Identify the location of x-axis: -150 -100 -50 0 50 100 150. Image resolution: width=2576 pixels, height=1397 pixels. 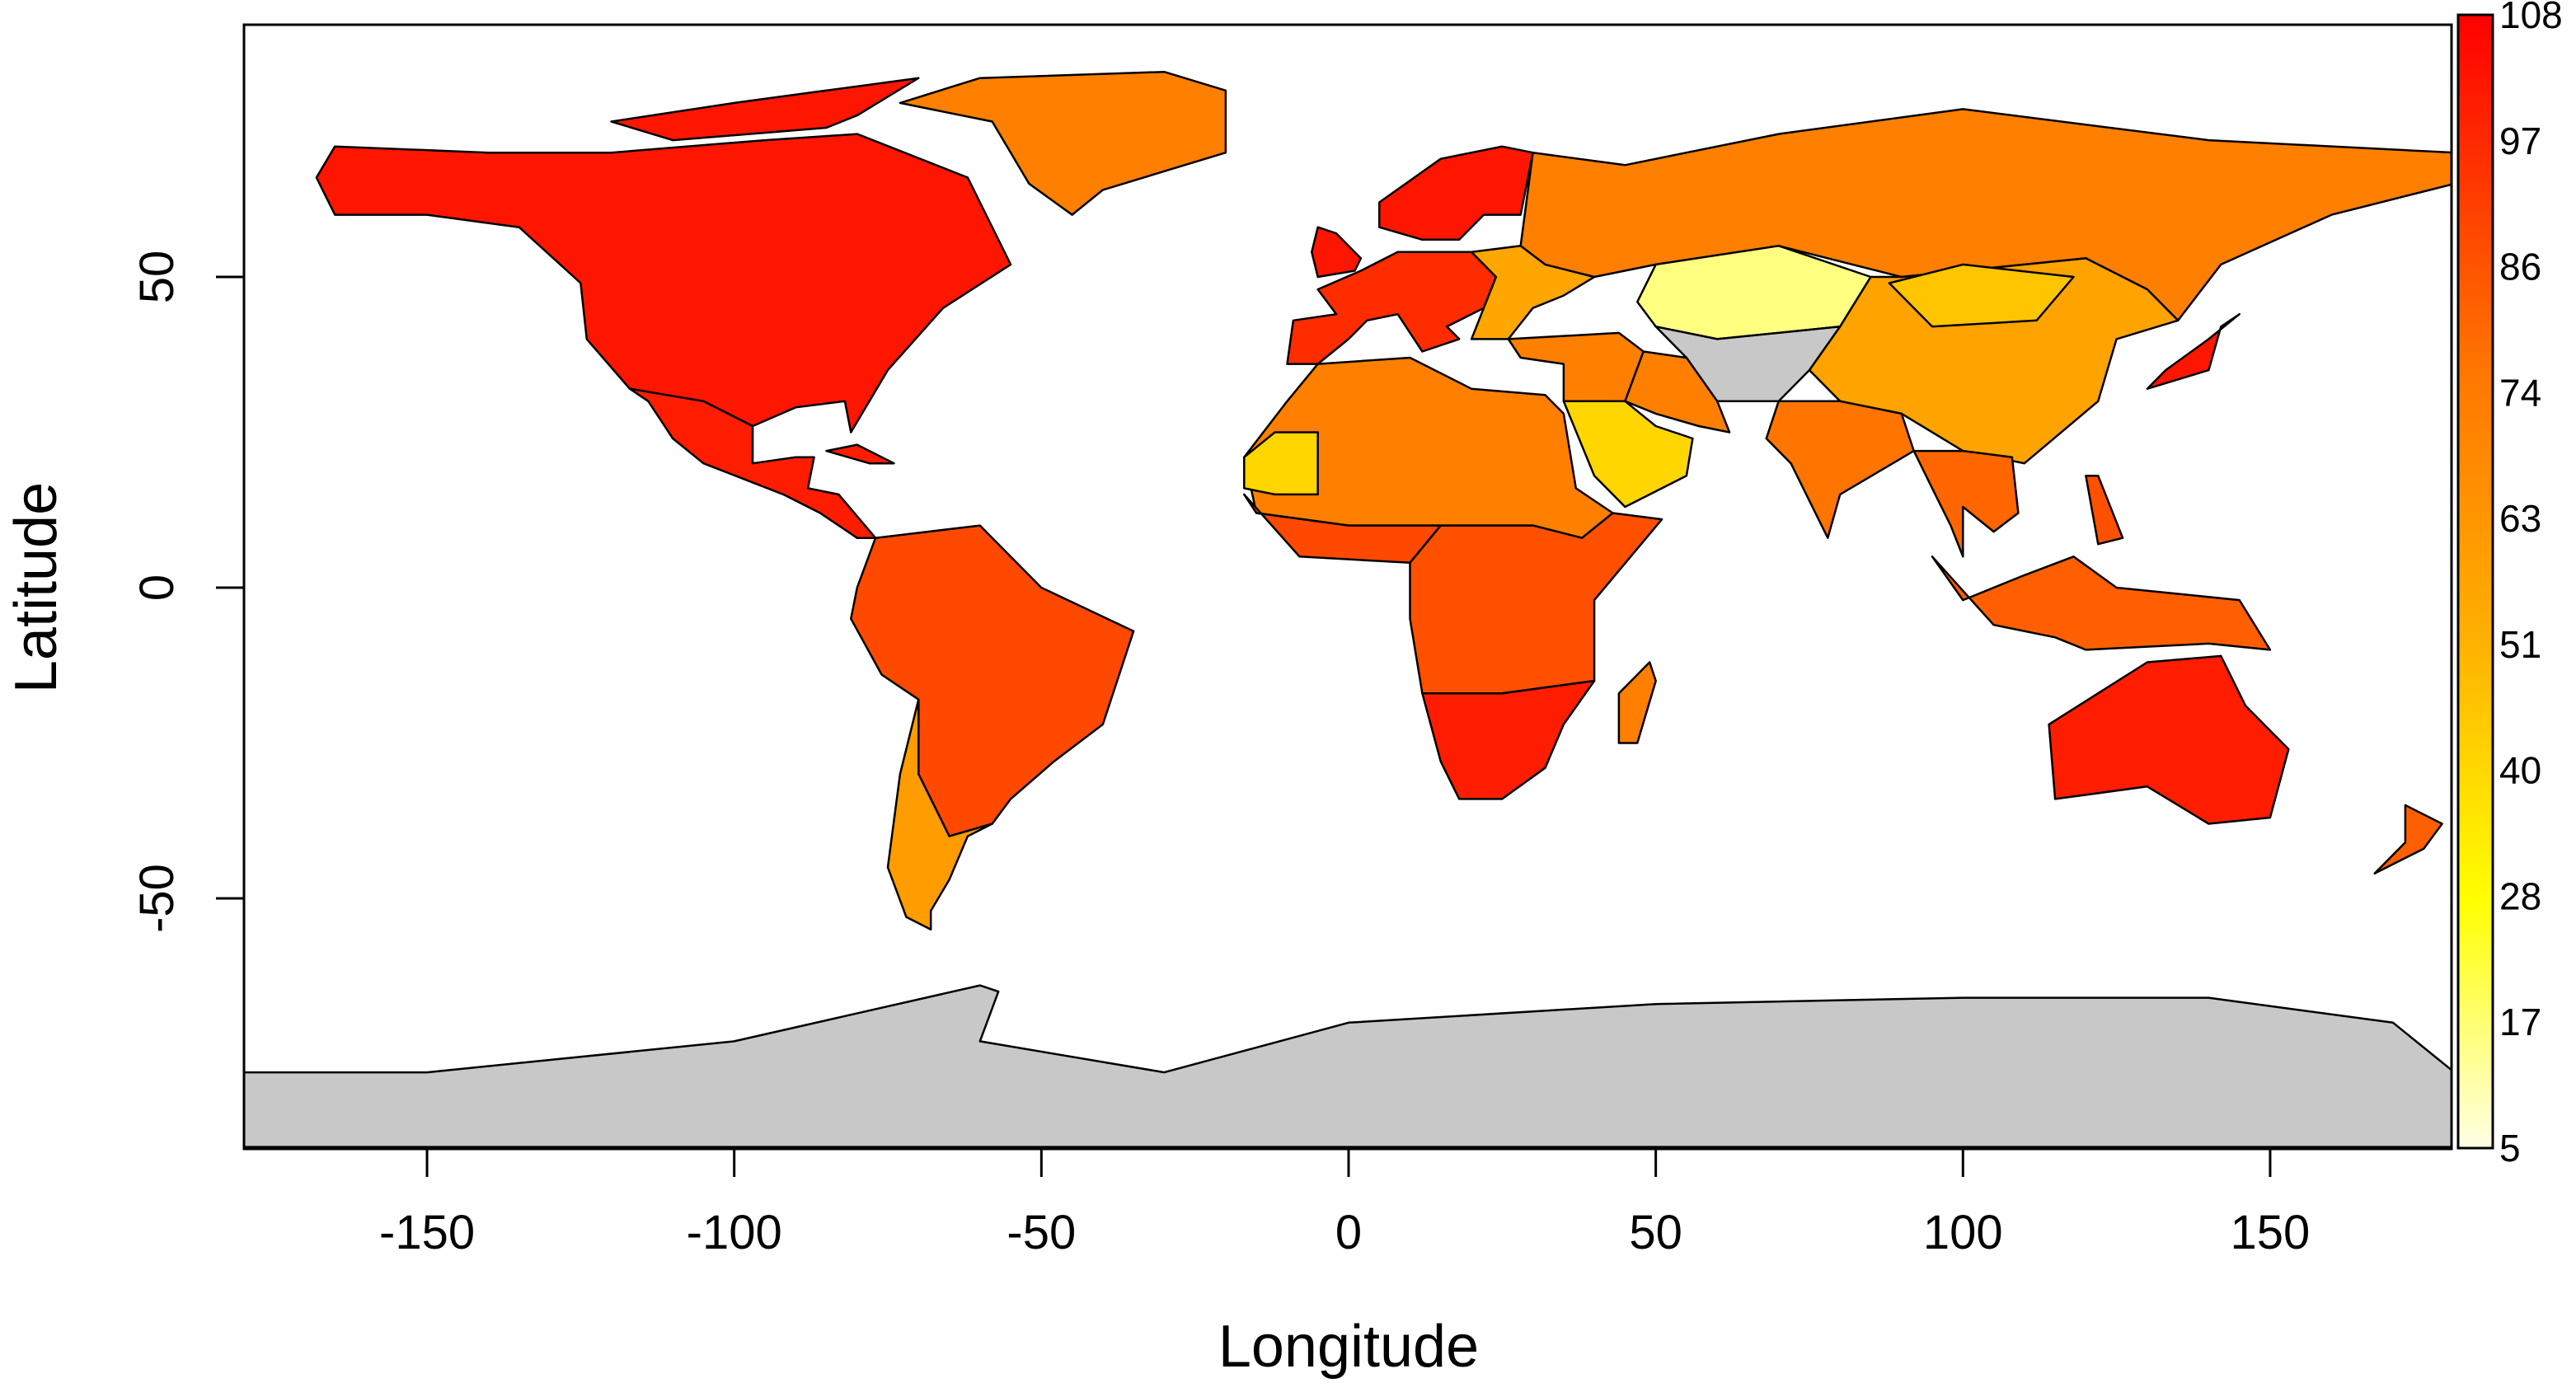
(1344, 1204).